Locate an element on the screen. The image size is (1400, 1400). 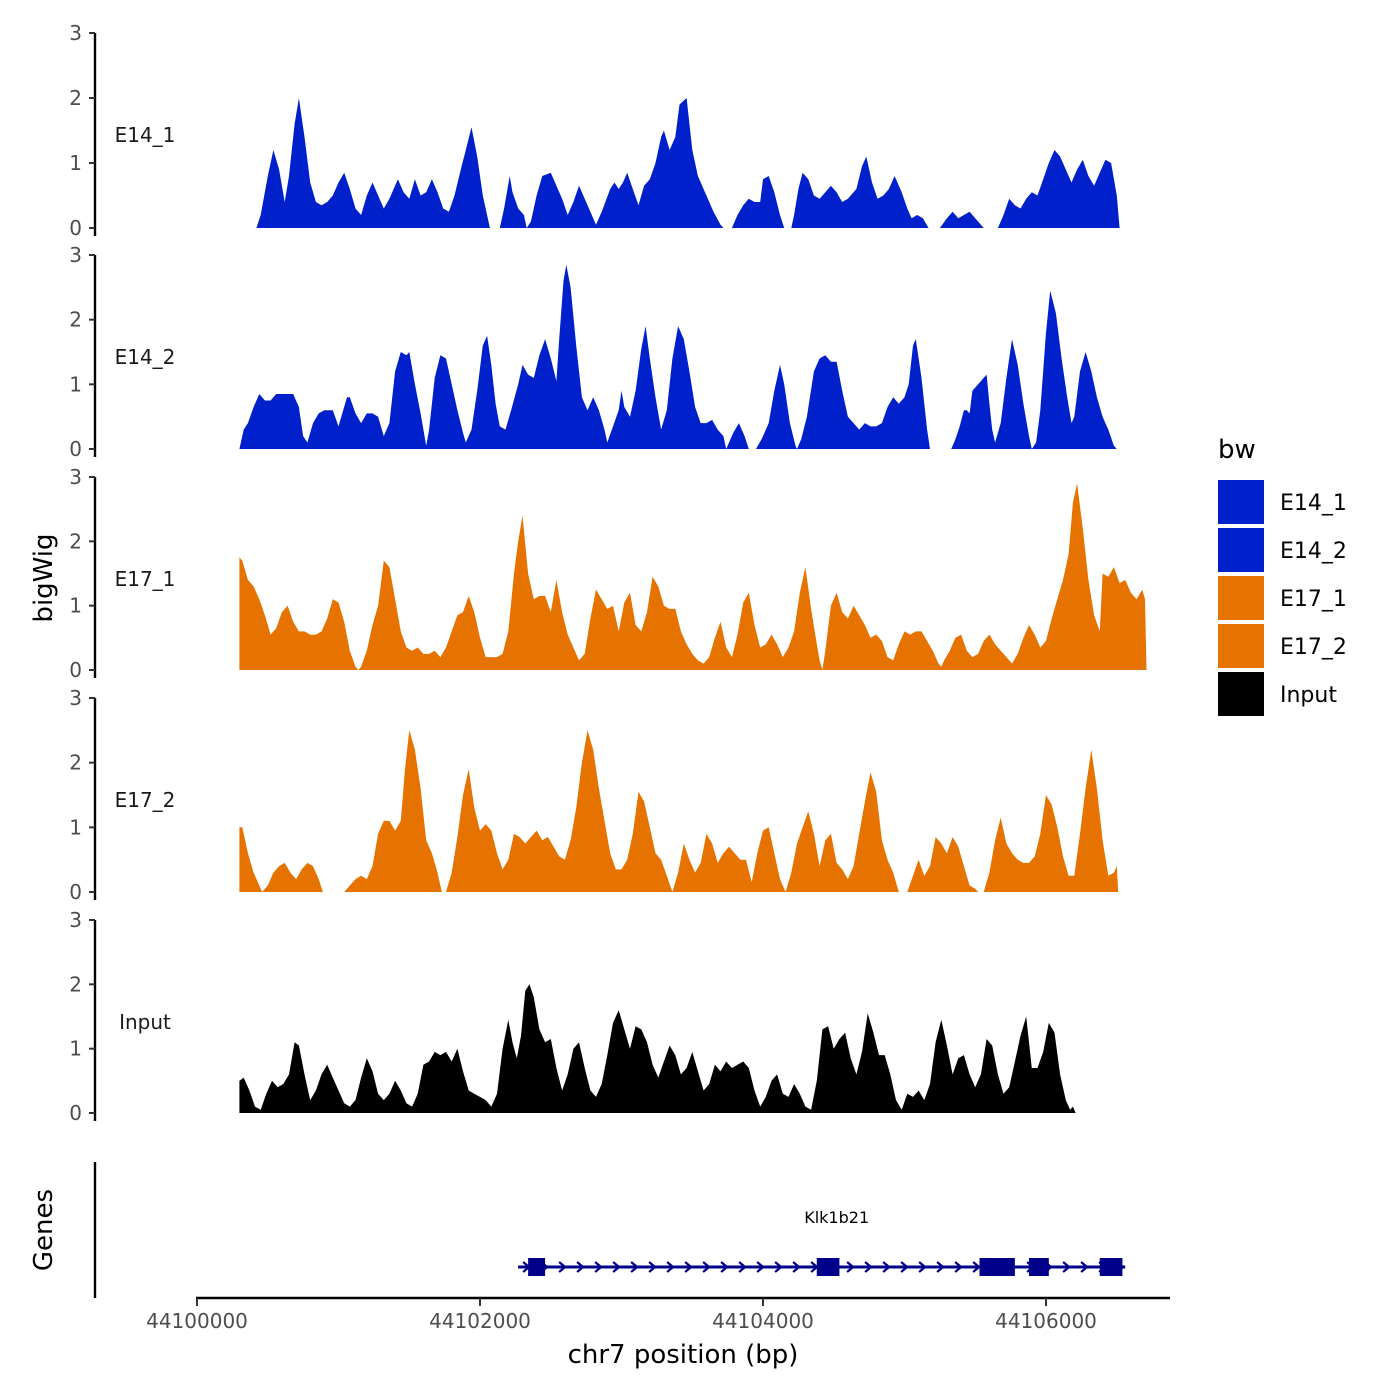
legend-item-e14-1: E14_1 is located at coordinates (1282, 502).